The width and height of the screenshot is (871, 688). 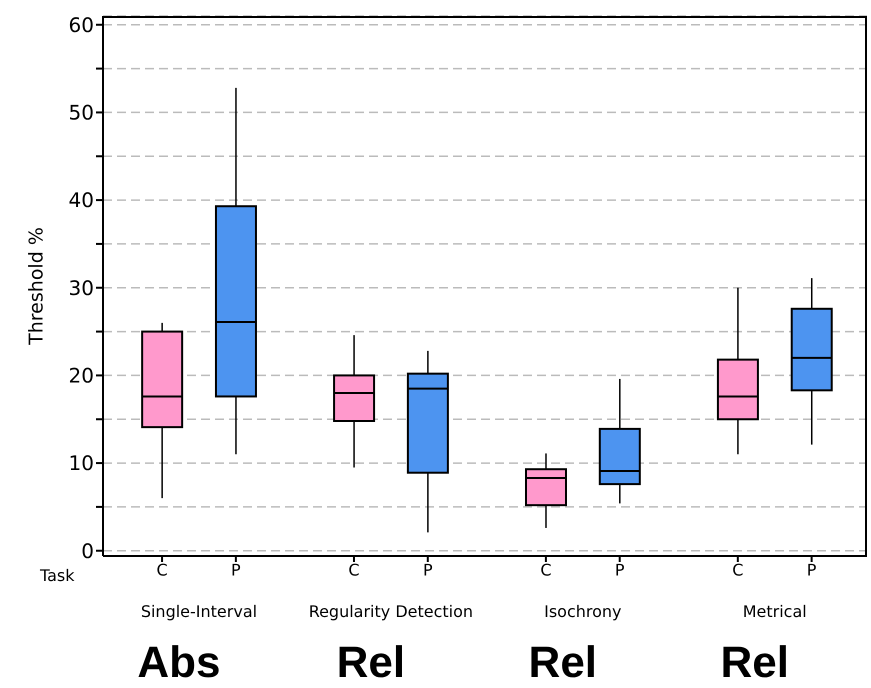 I want to click on text: Isochrony, so click(x=583, y=611).